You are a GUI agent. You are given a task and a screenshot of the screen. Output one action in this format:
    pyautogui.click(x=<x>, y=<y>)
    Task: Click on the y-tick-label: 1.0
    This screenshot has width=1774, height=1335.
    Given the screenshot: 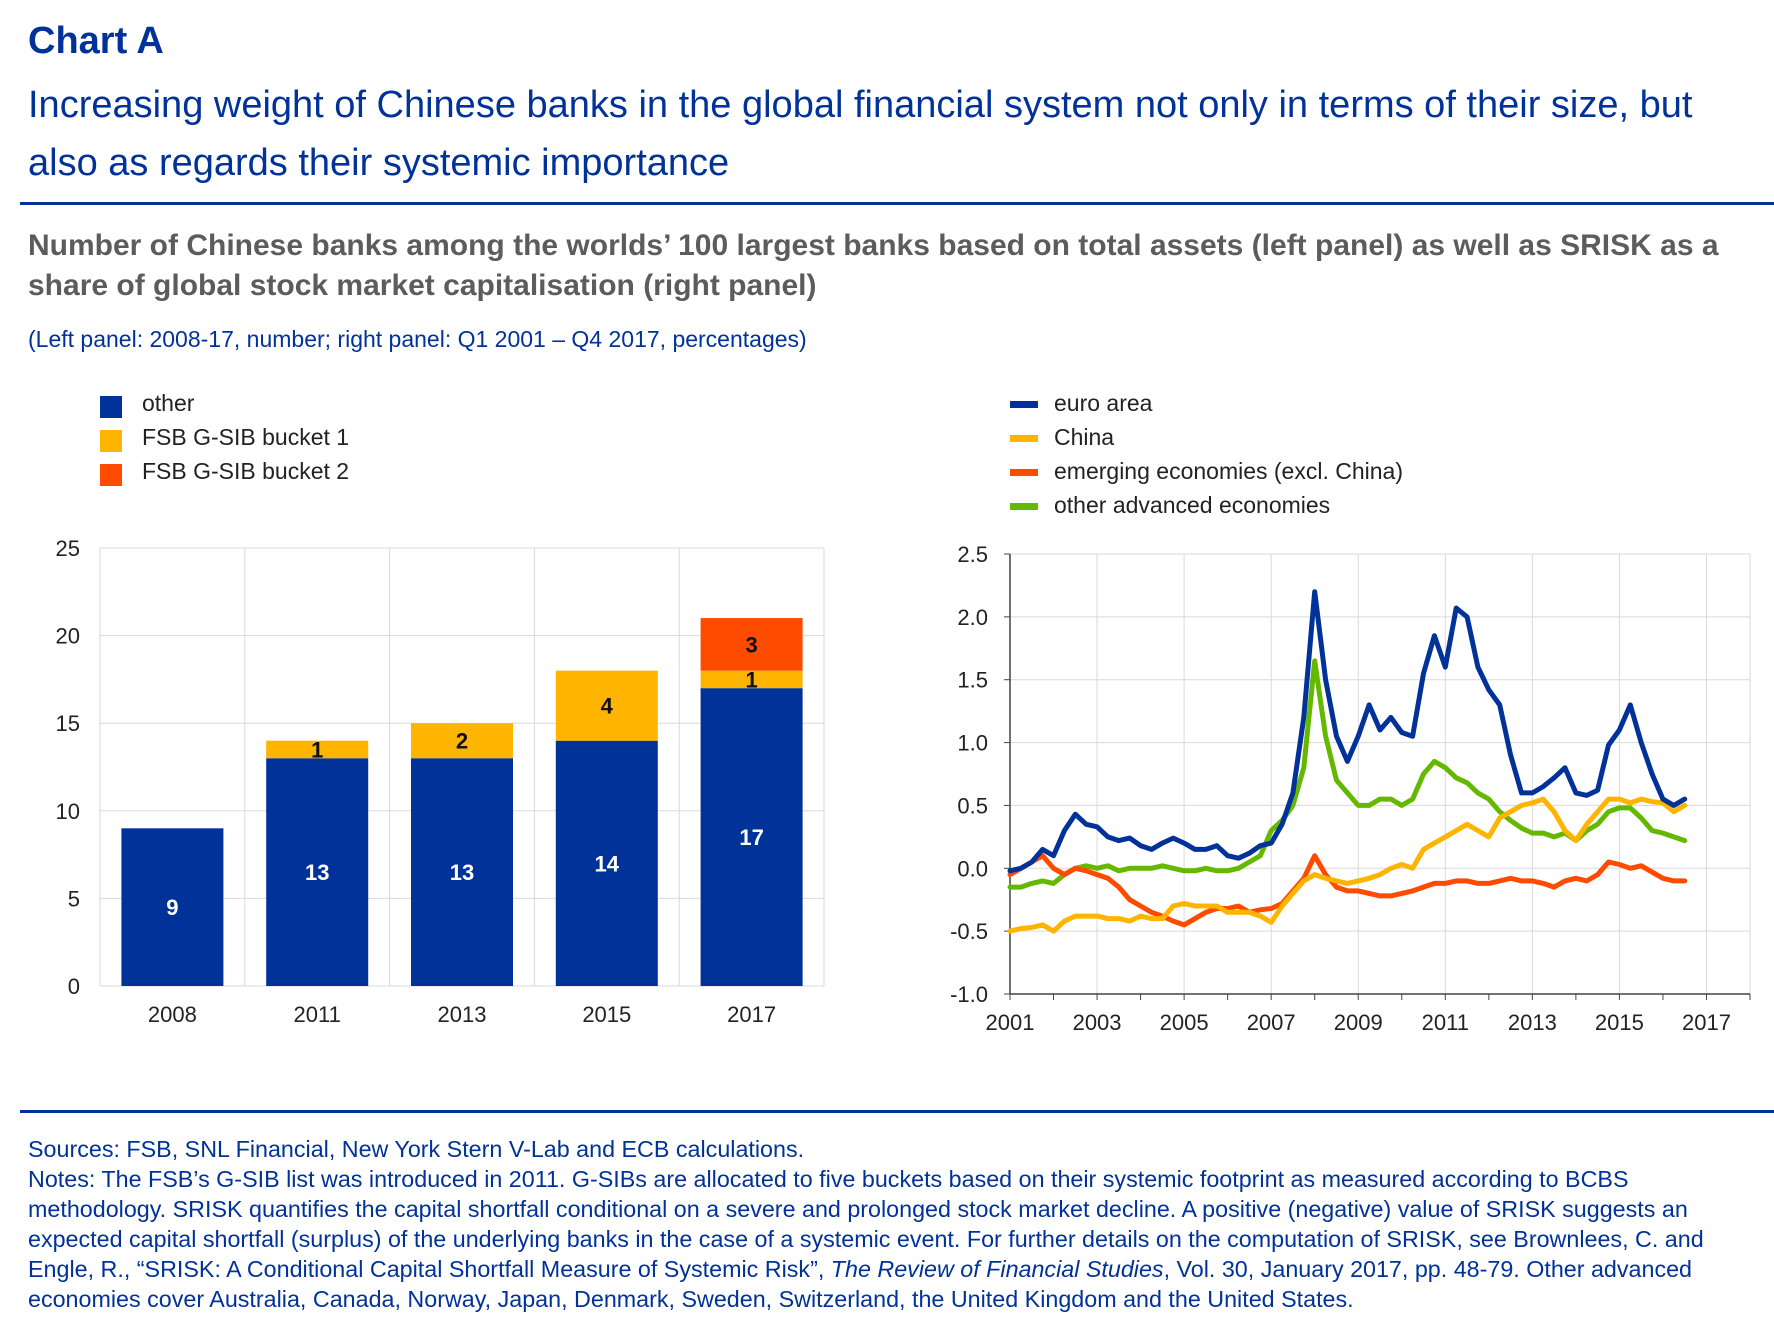 What is the action you would take?
    pyautogui.click(x=972, y=743)
    